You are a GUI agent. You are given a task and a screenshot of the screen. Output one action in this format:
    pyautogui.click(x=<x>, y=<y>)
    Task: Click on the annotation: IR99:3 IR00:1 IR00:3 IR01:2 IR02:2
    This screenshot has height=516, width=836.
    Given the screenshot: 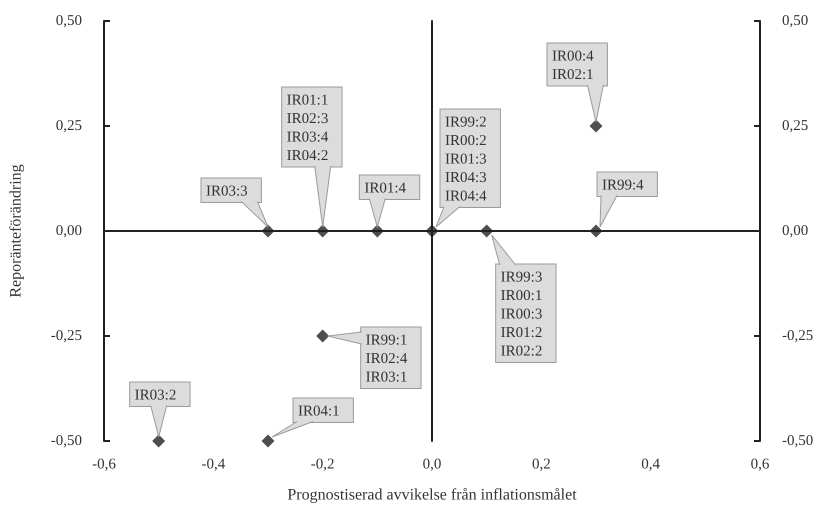 What is the action you would take?
    pyautogui.click(x=521, y=314)
    